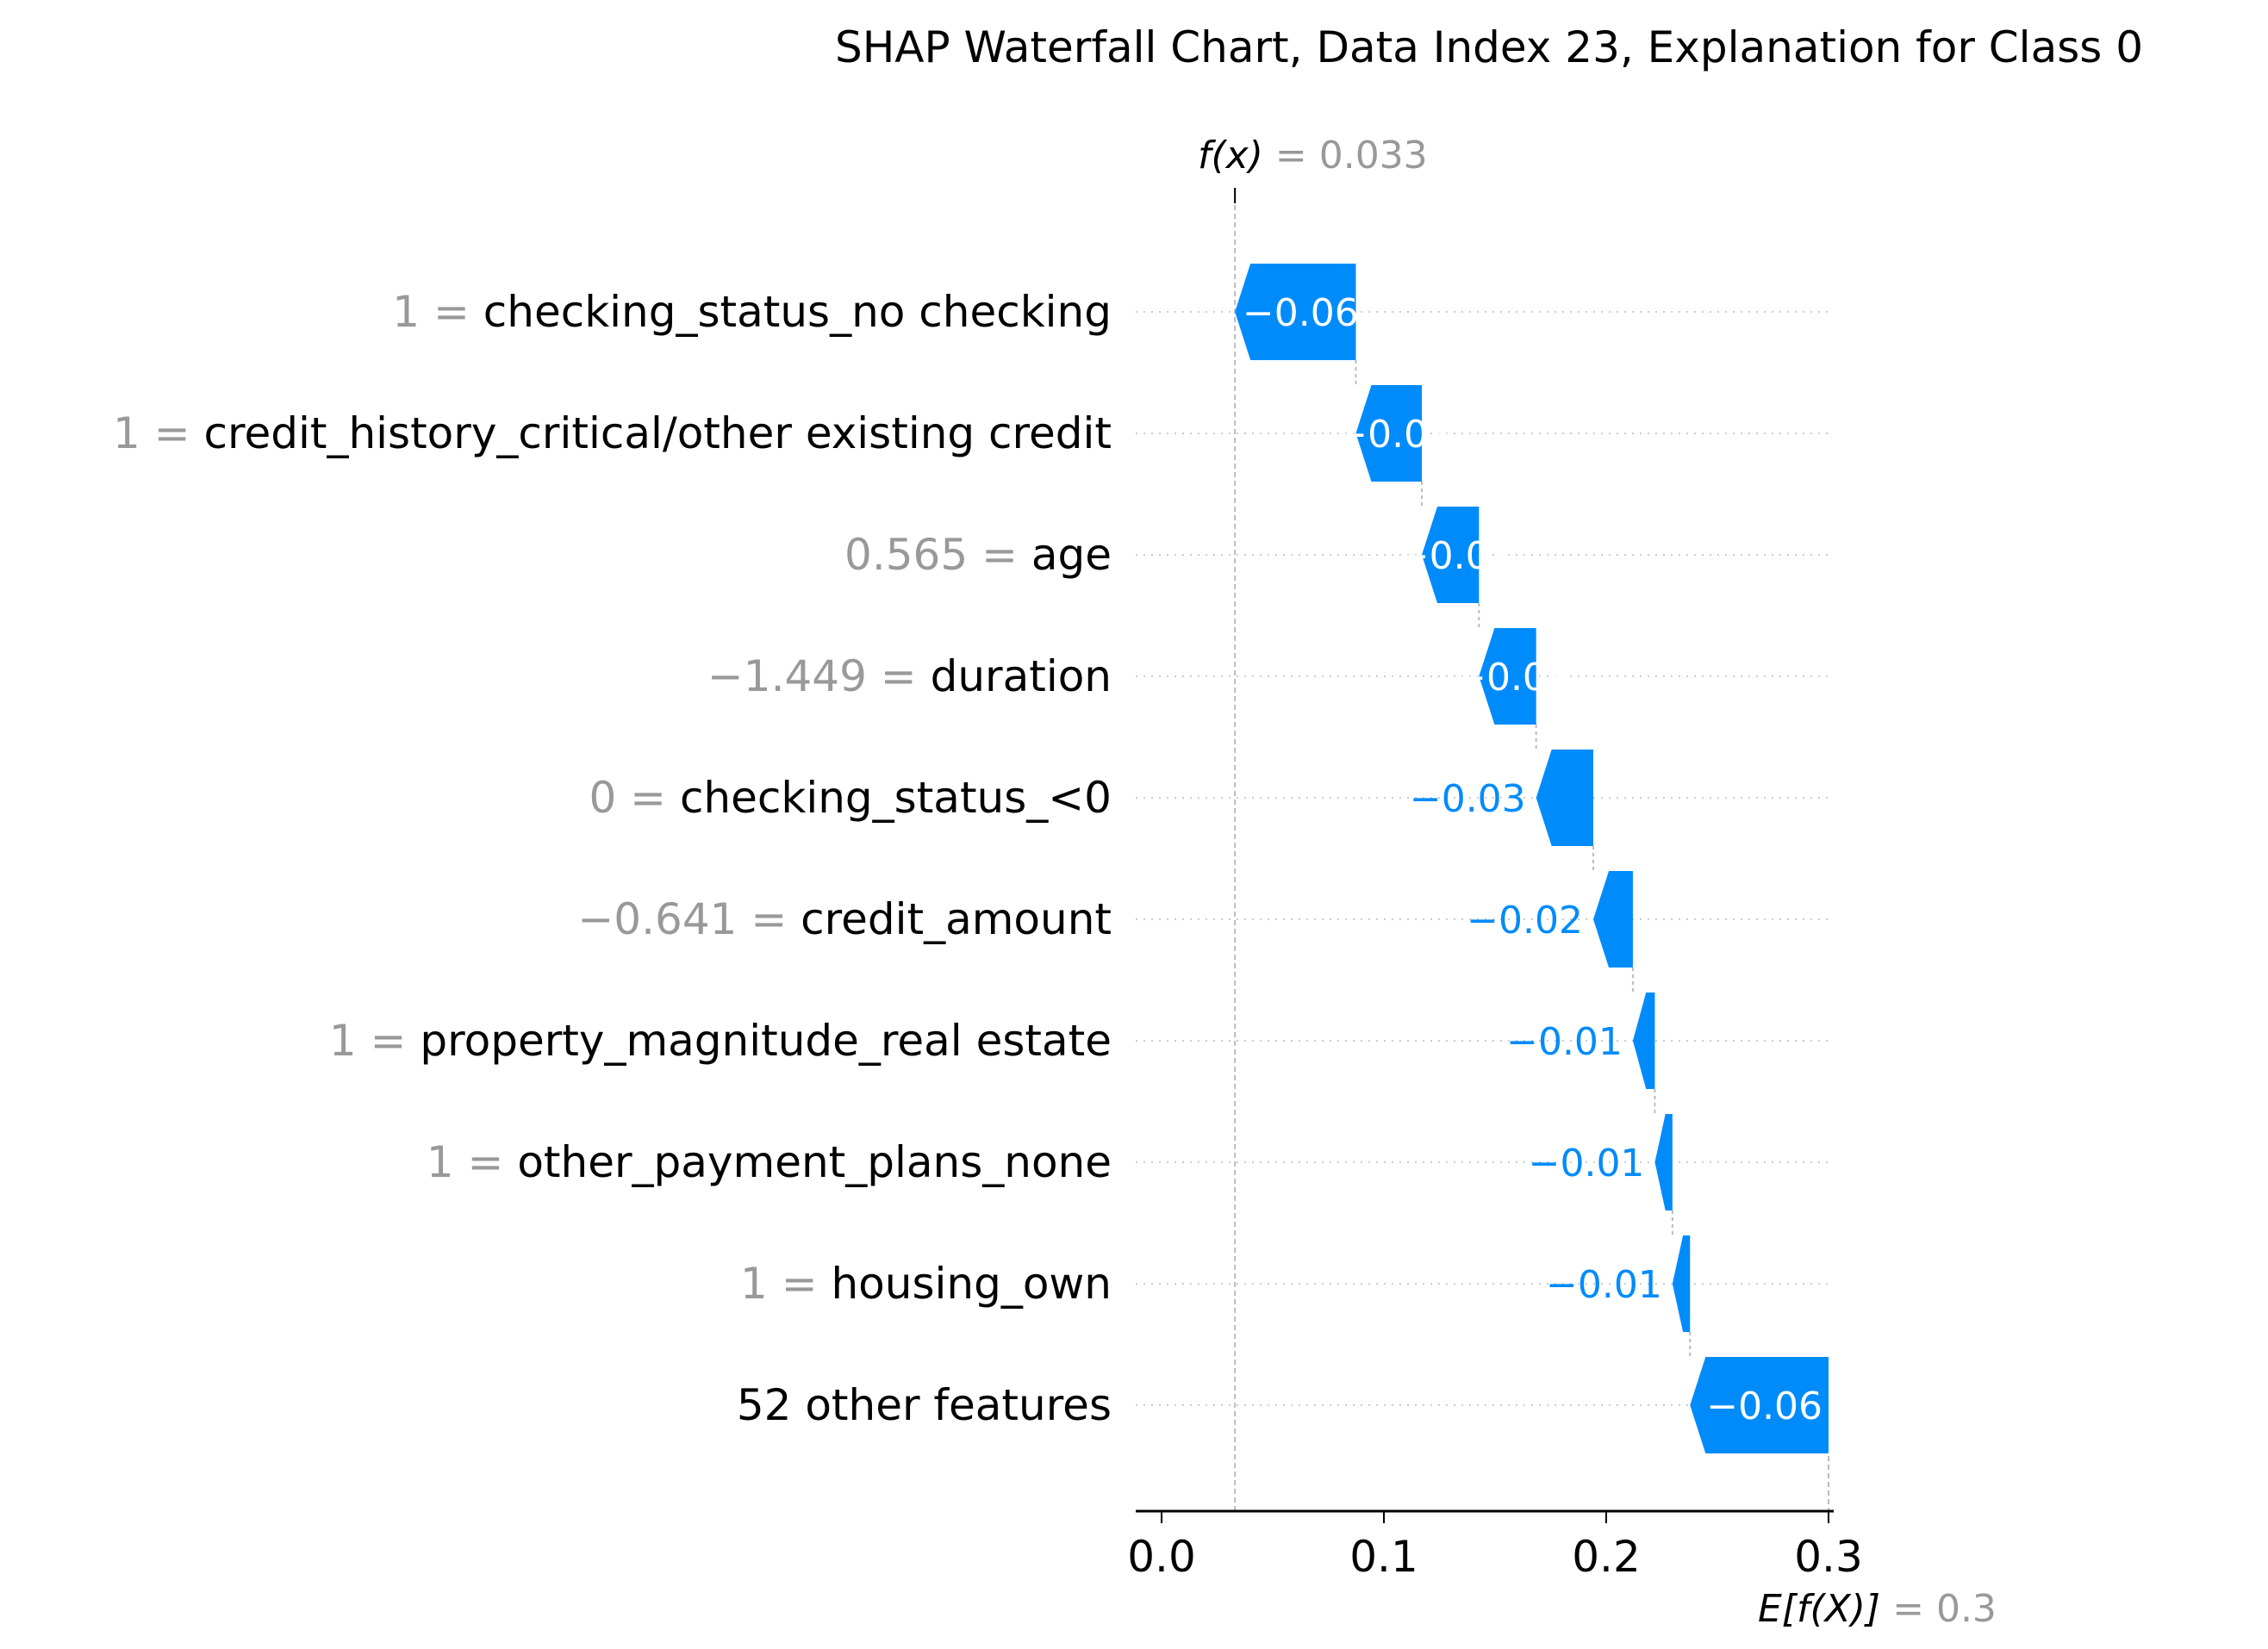 Image resolution: width=2268 pixels, height=1649 pixels. I want to click on feature-name: property_magnitude_real estate, so click(766, 1041).